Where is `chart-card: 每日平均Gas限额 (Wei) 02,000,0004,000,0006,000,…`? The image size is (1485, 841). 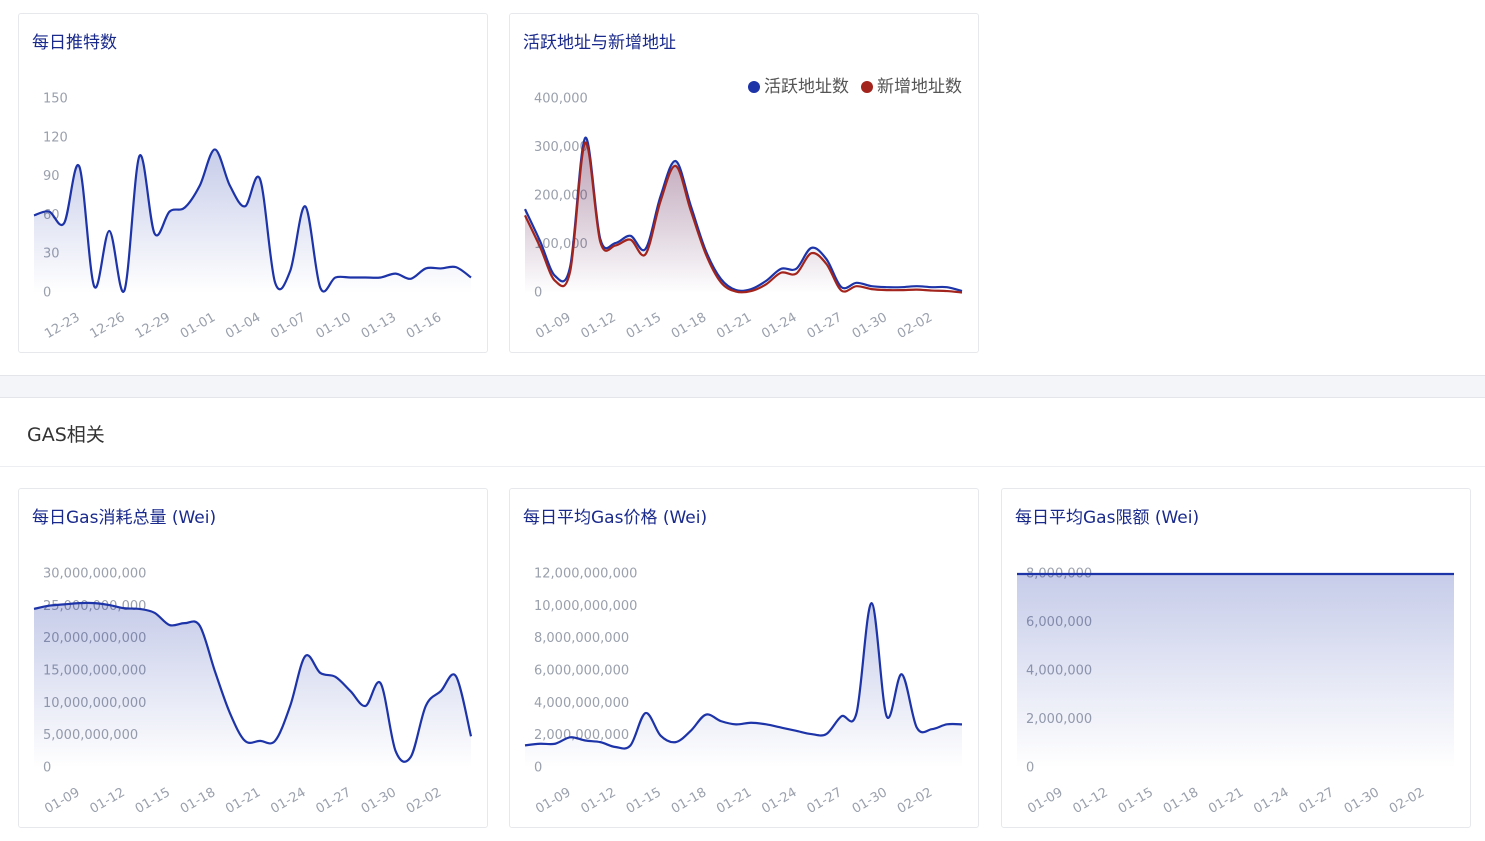 chart-card: 每日平均Gas限额 (Wei) 02,000,0004,000,0006,000,… is located at coordinates (1236, 658).